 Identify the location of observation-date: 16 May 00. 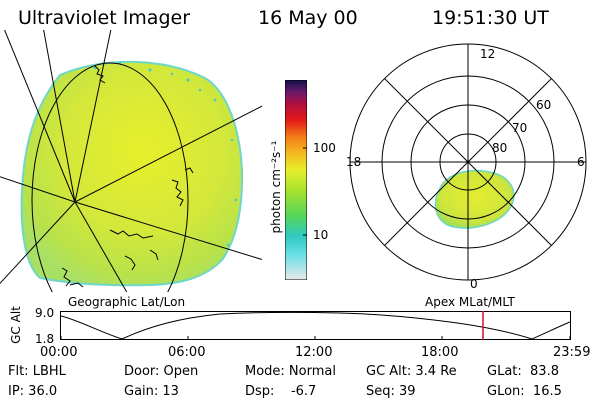
(308, 18).